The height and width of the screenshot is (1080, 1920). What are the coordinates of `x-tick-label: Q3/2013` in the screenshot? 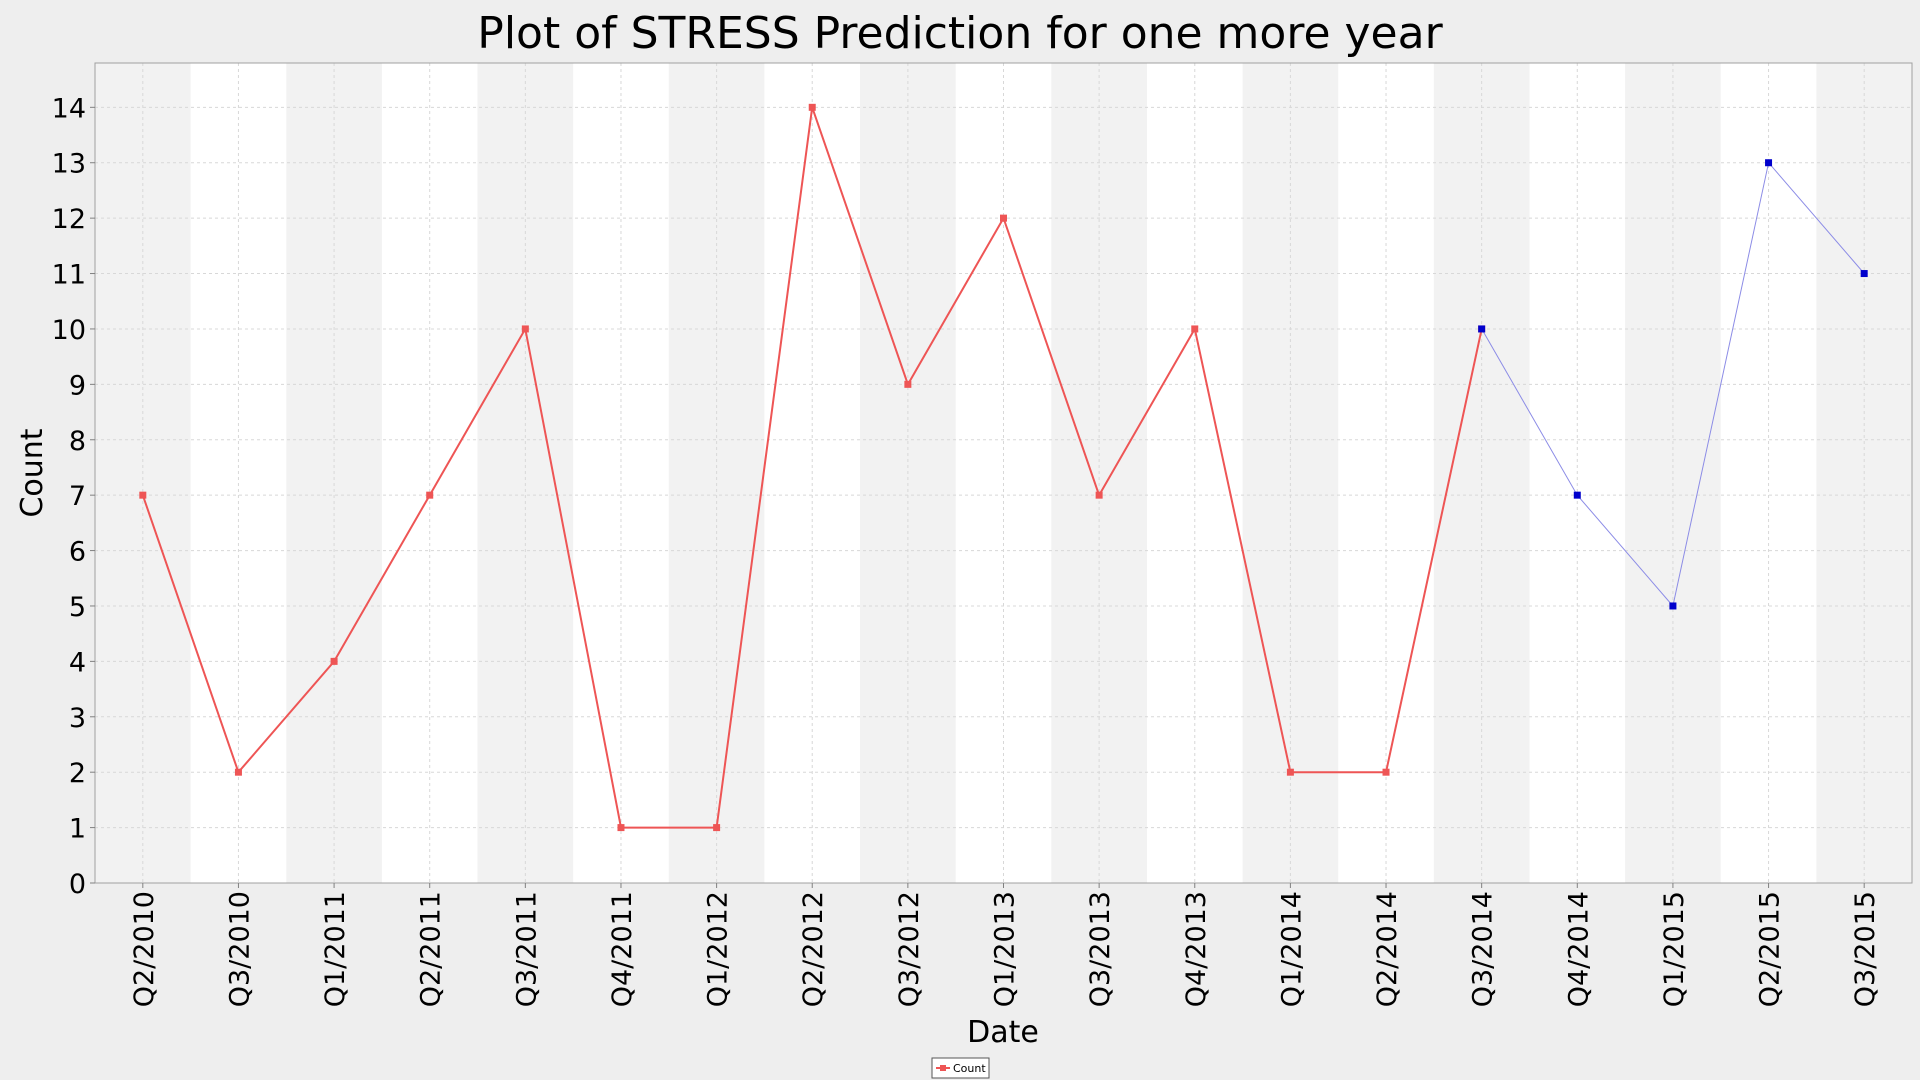 It's located at (1100, 949).